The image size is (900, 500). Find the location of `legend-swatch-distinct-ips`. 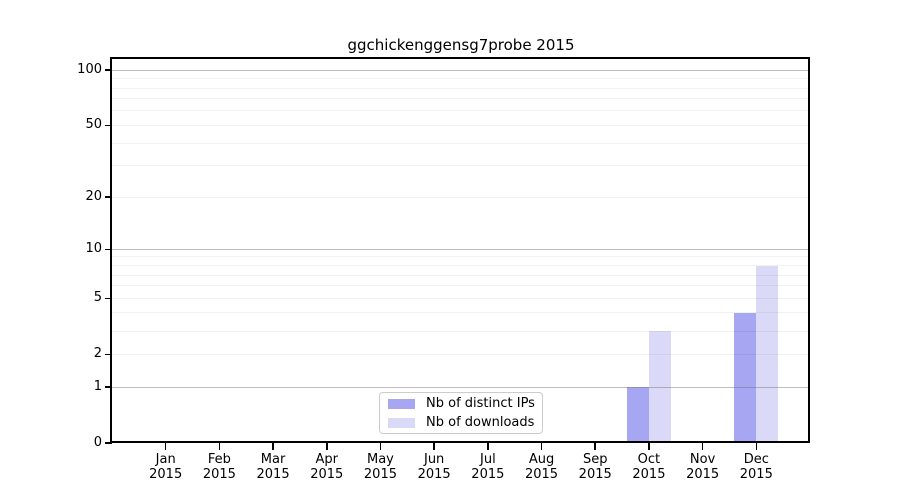

legend-swatch-distinct-ips is located at coordinates (401, 403).